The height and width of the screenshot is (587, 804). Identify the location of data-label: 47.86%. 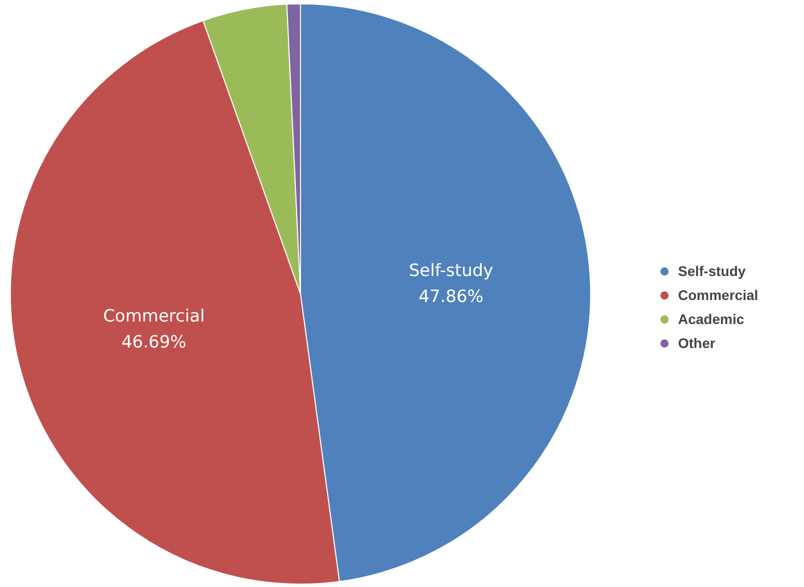
(451, 296).